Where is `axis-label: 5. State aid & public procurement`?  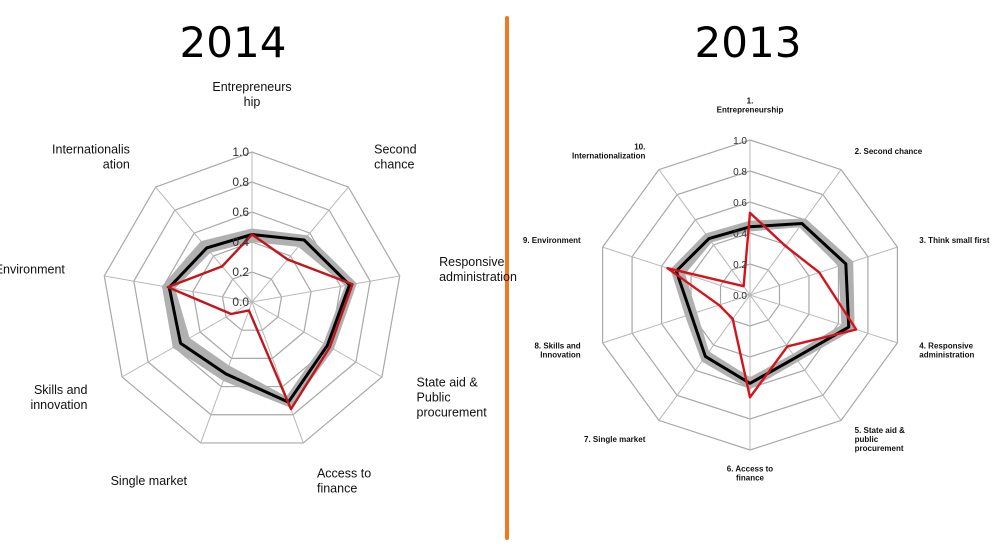 axis-label: 5. State aid & public procurement is located at coordinates (880, 439).